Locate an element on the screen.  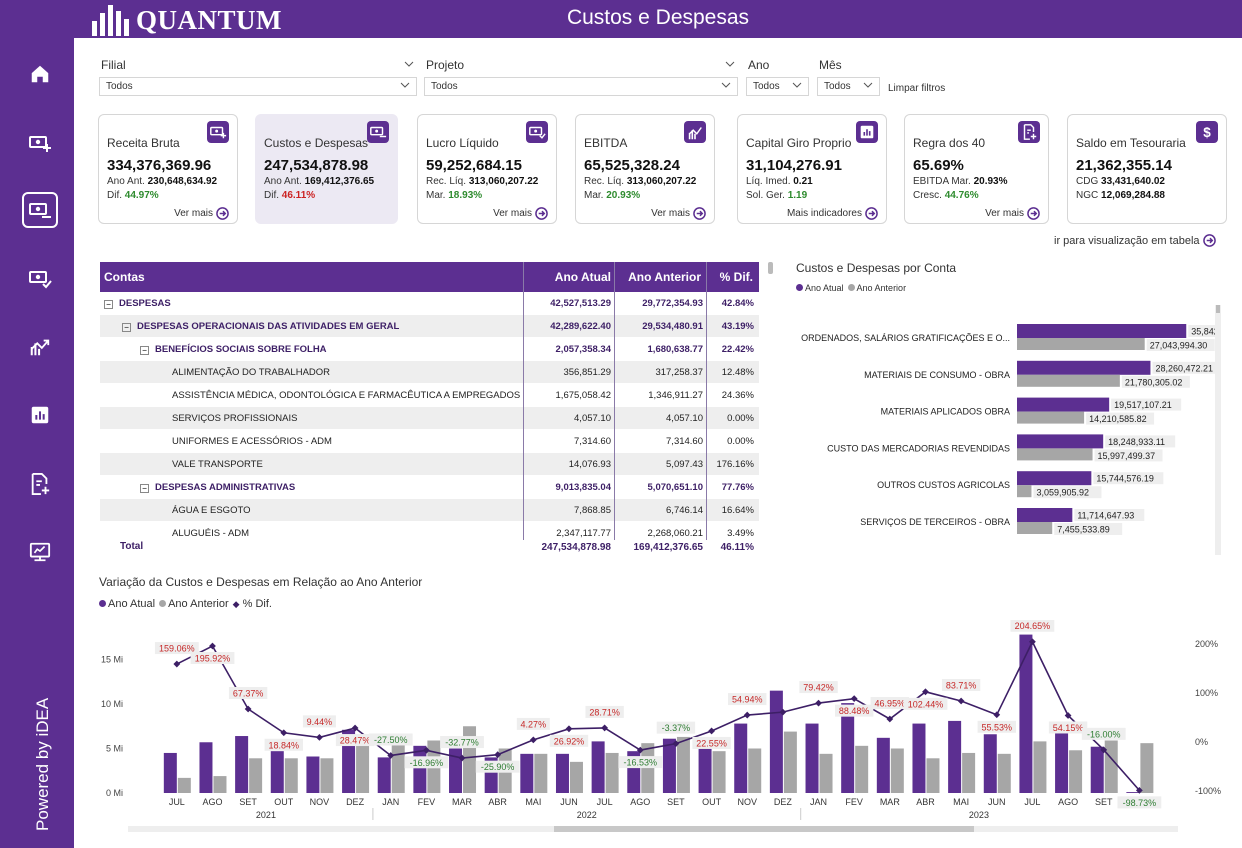
legend-ano-anterior: Ano Anterior is located at coordinates (194, 604).